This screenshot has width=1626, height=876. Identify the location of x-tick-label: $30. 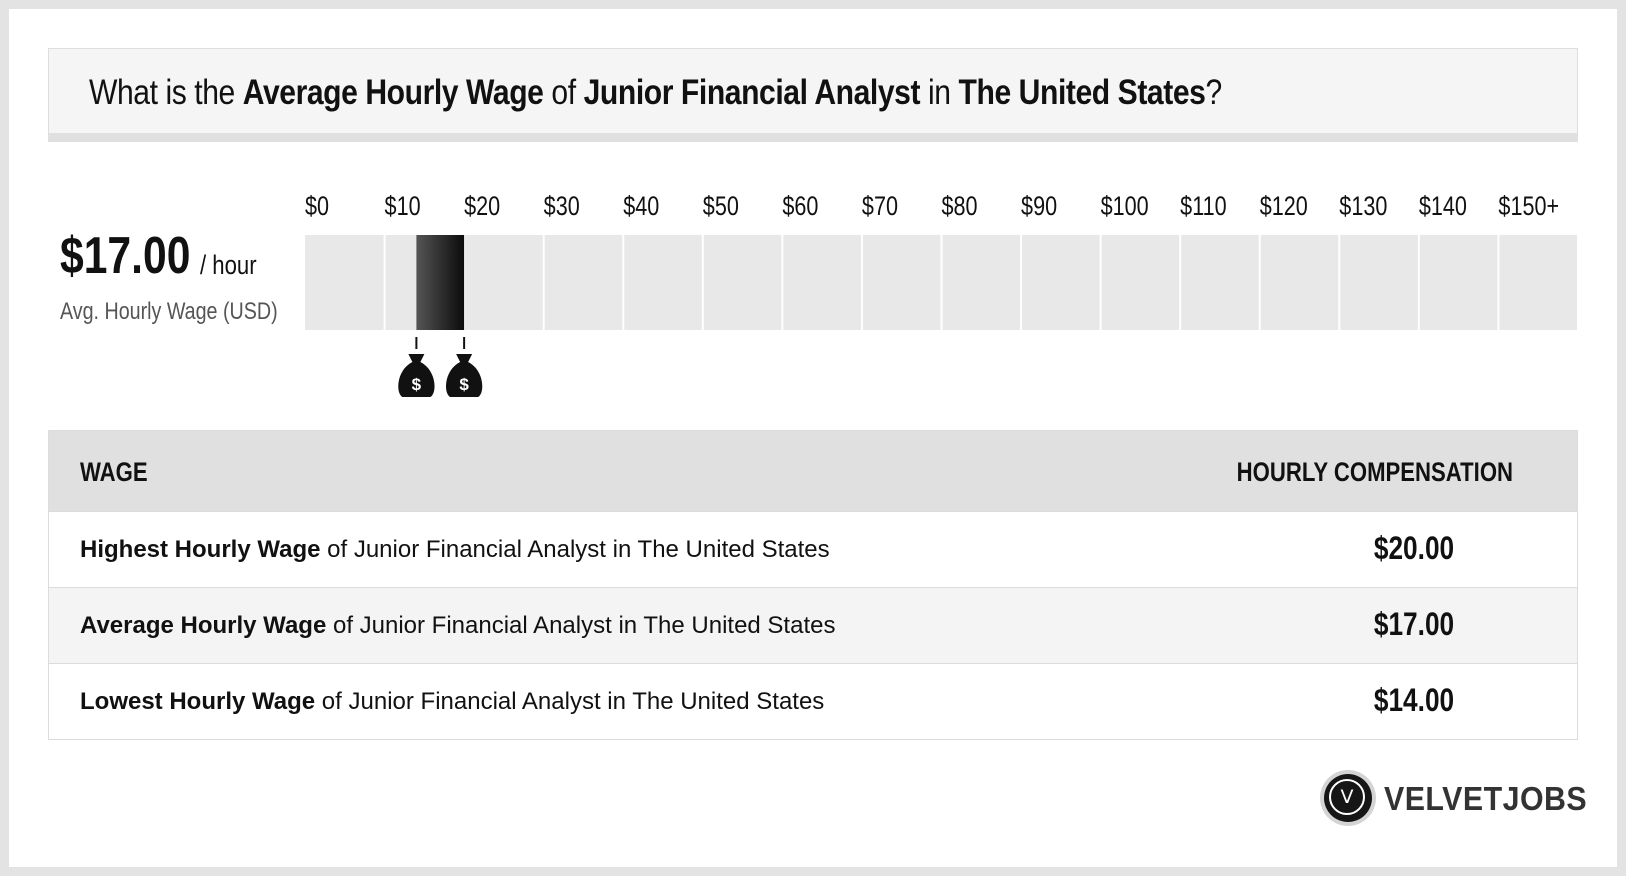
(562, 207).